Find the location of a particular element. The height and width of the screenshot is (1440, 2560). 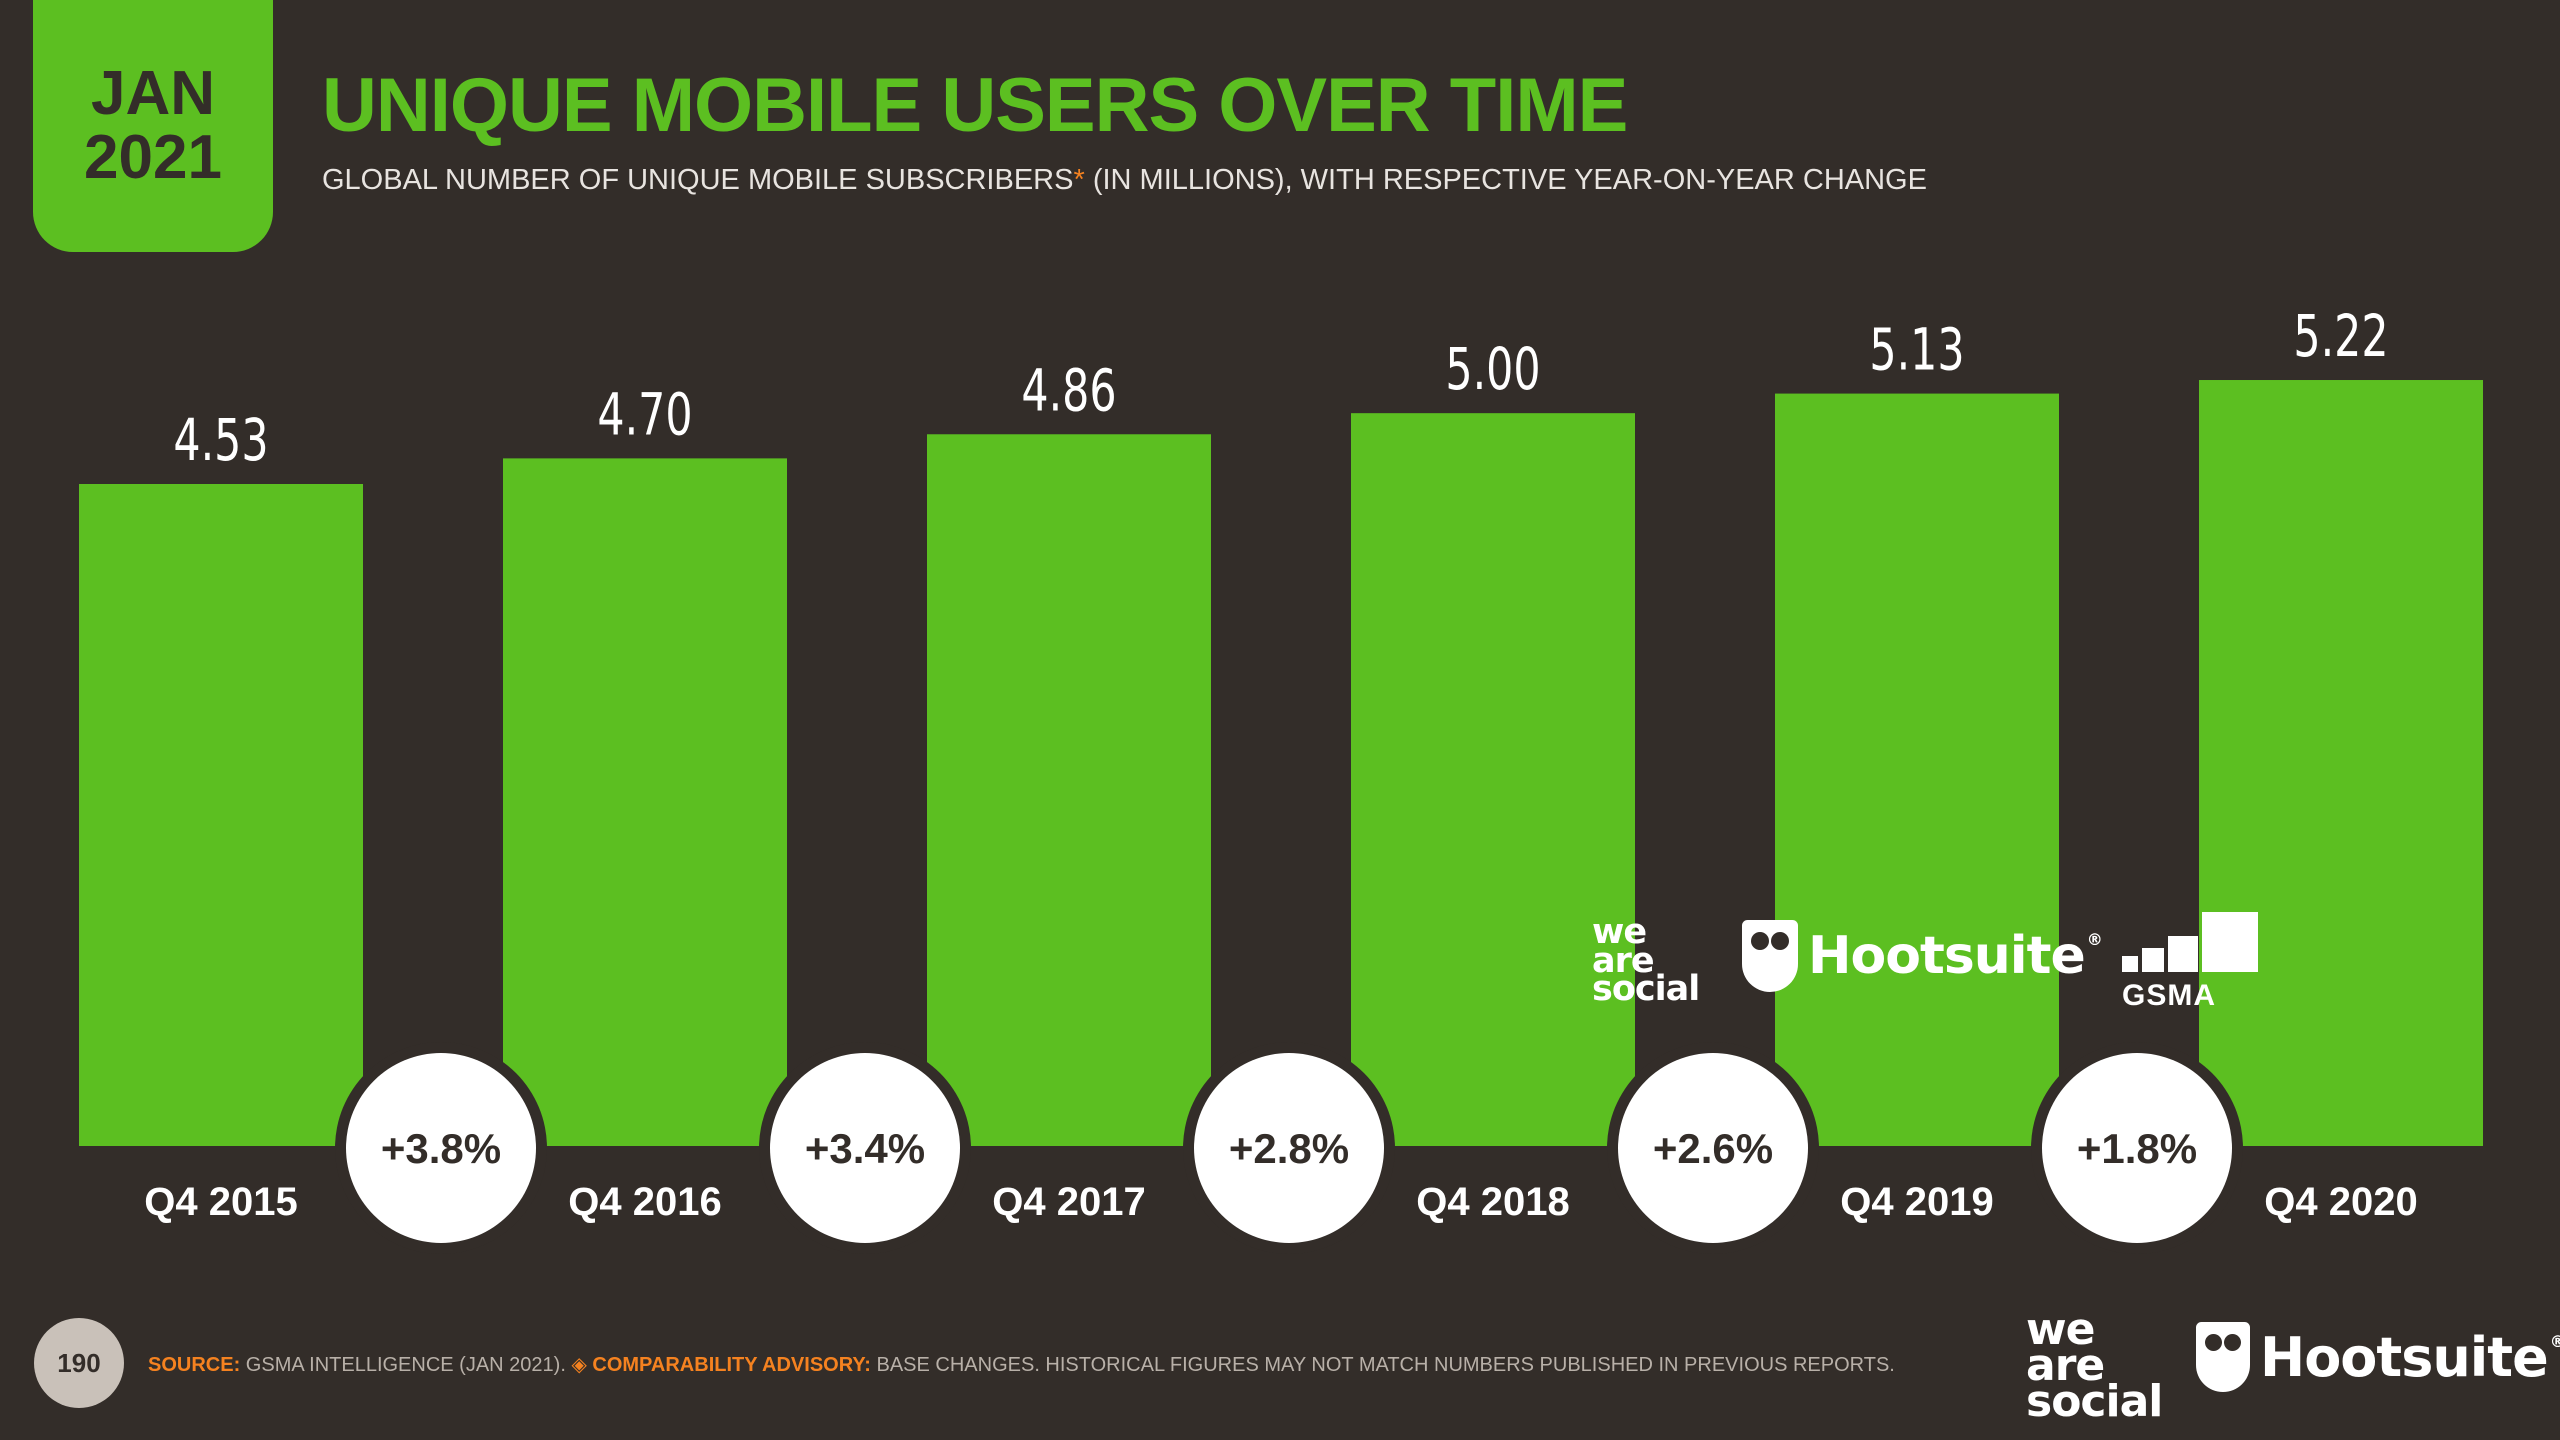

badge-month: JAN is located at coordinates (153, 93).